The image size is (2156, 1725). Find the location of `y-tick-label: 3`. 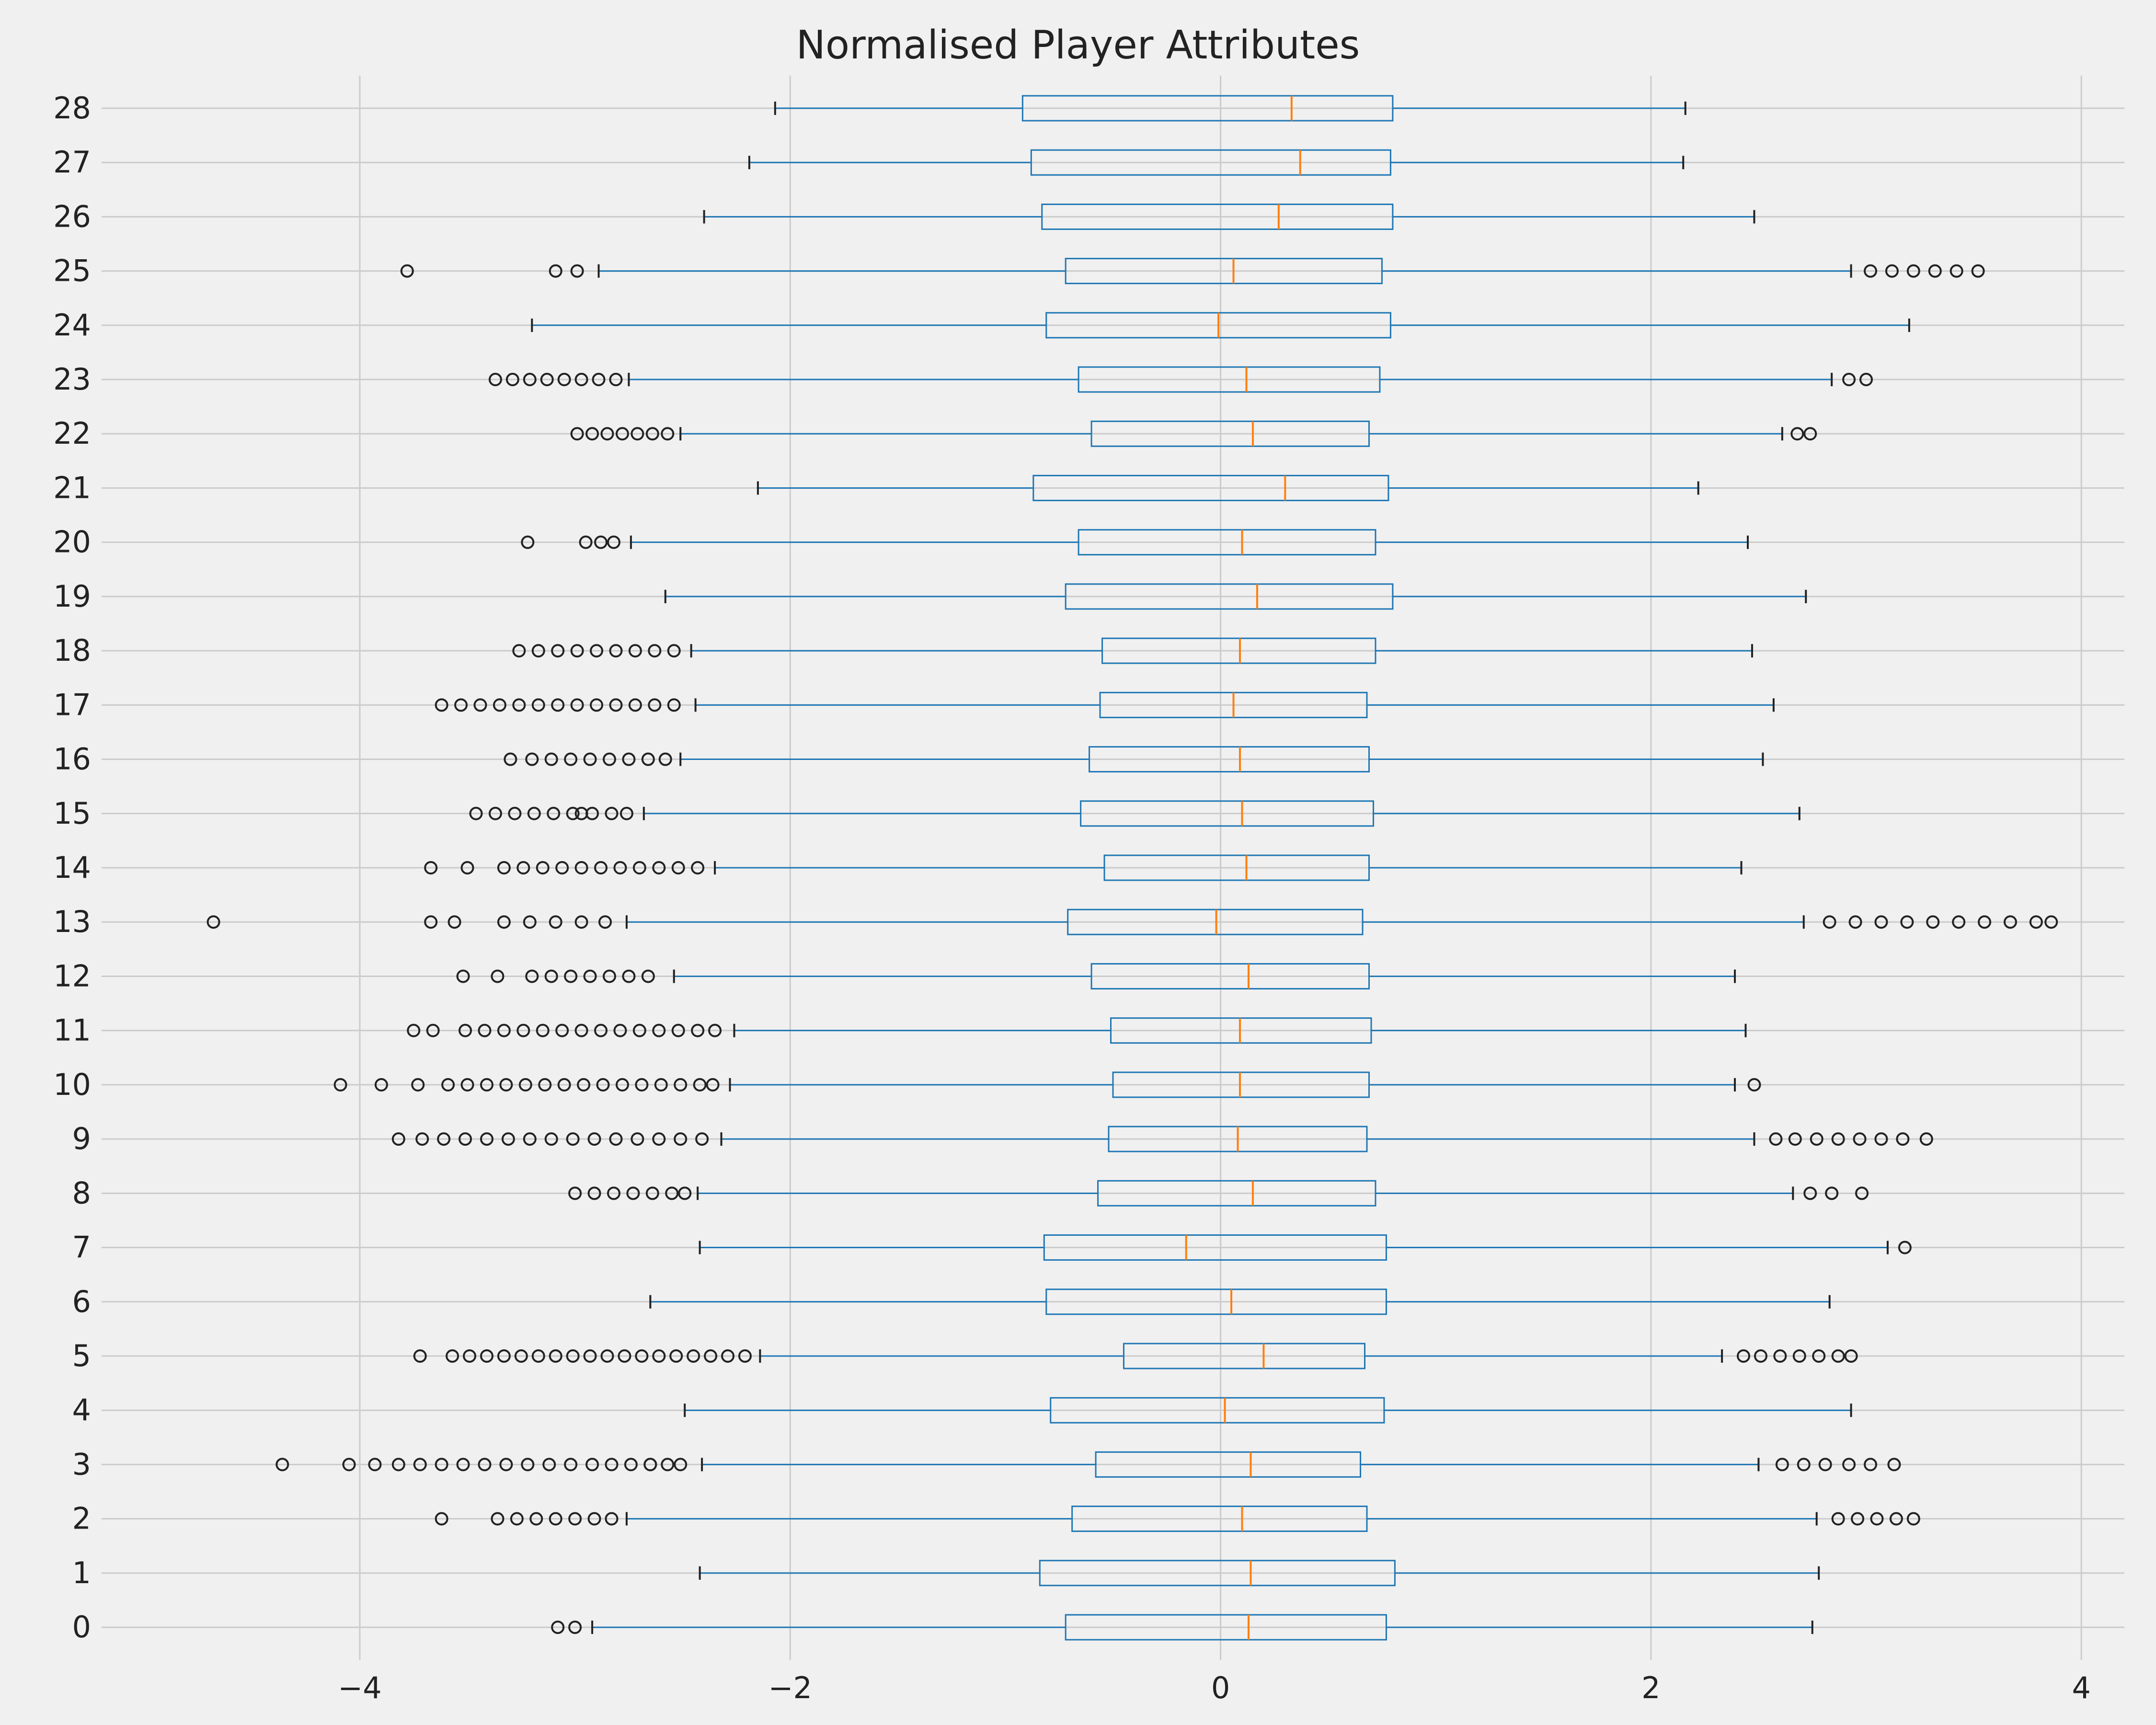

y-tick-label: 3 is located at coordinates (81, 1464).